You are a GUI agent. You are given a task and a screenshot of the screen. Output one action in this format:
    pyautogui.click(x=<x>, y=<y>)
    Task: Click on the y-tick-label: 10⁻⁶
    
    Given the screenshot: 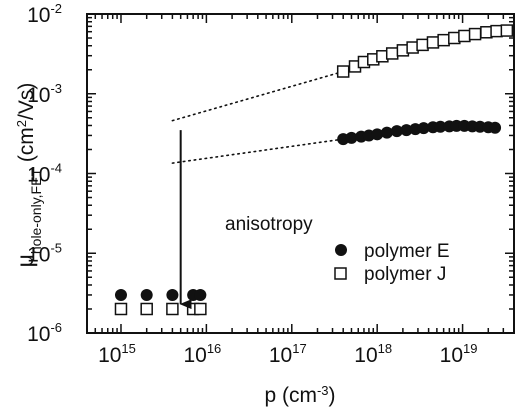 What is the action you would take?
    pyautogui.click(x=44, y=333)
    